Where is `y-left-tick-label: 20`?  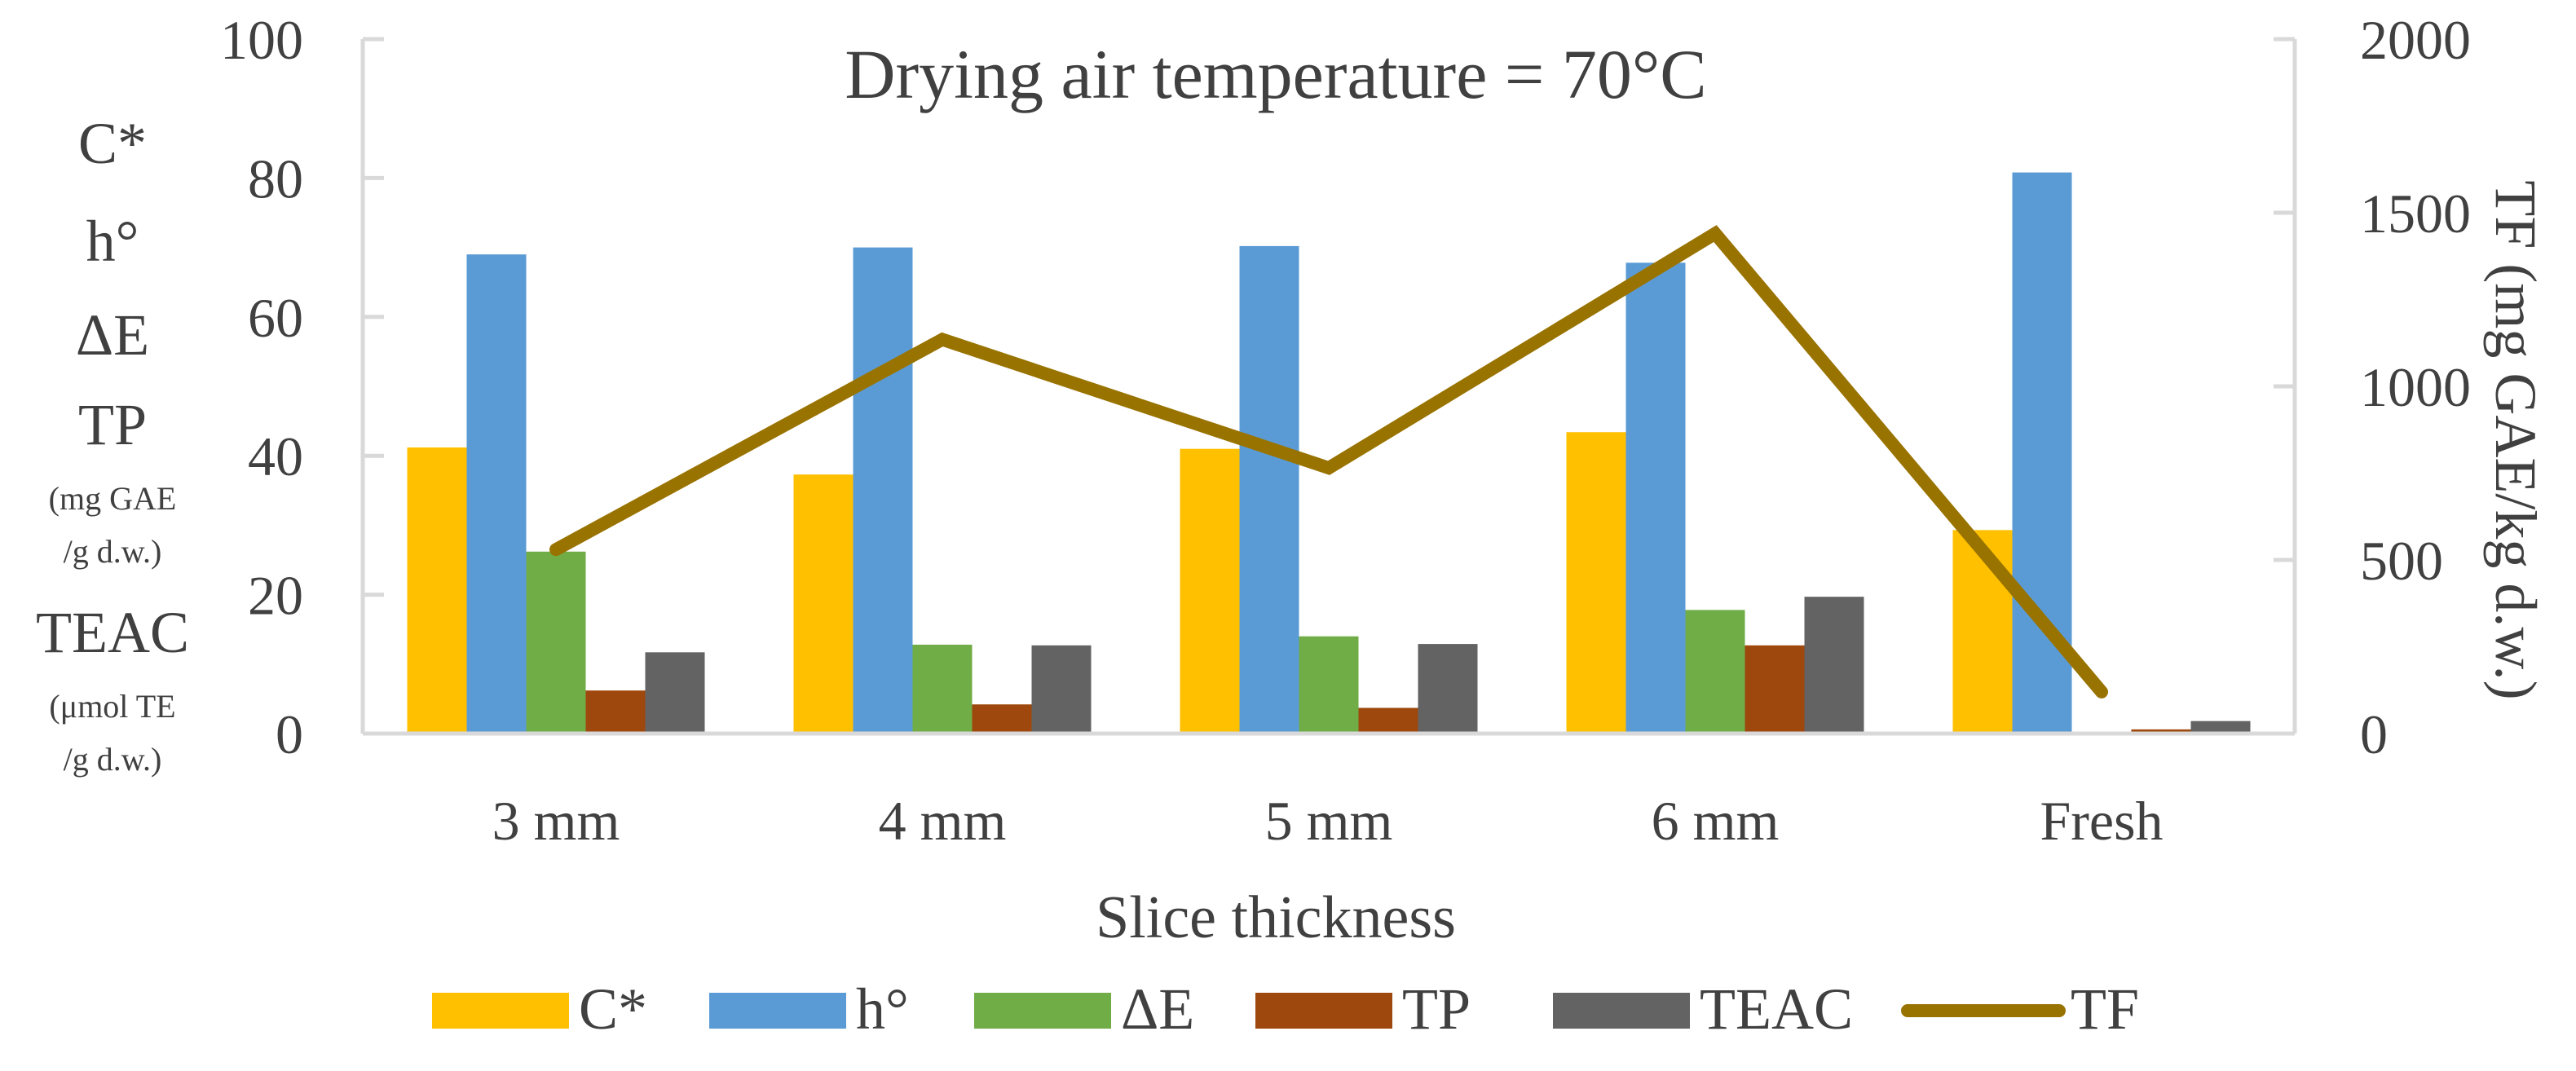
y-left-tick-label: 20 is located at coordinates (275, 596).